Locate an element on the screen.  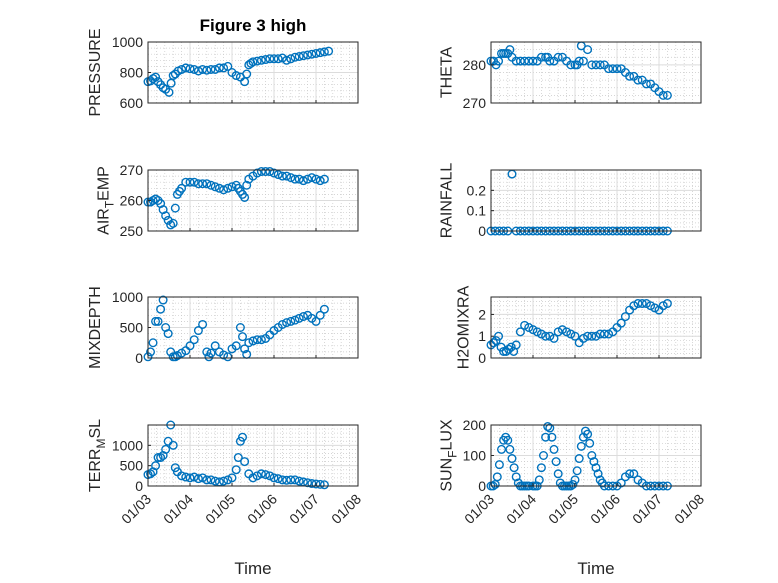
y-tick-label: 250 is located at coordinates (132, 231).